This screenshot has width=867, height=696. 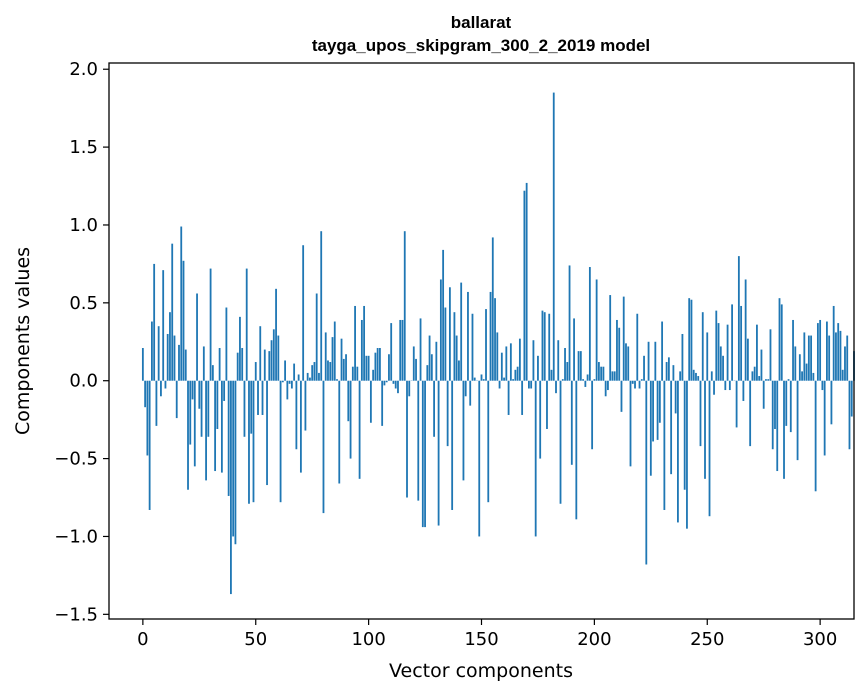 I want to click on x-axis: 0 50 100 150 200 250 300, so click(x=487, y=634).